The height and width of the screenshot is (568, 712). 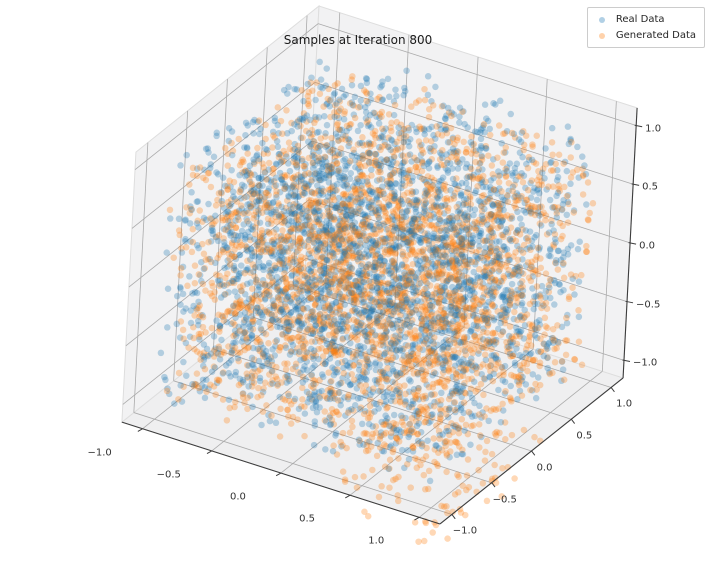 What do you see at coordinates (544, 468) in the screenshot?
I see `y-tick-label: 0.0` at bounding box center [544, 468].